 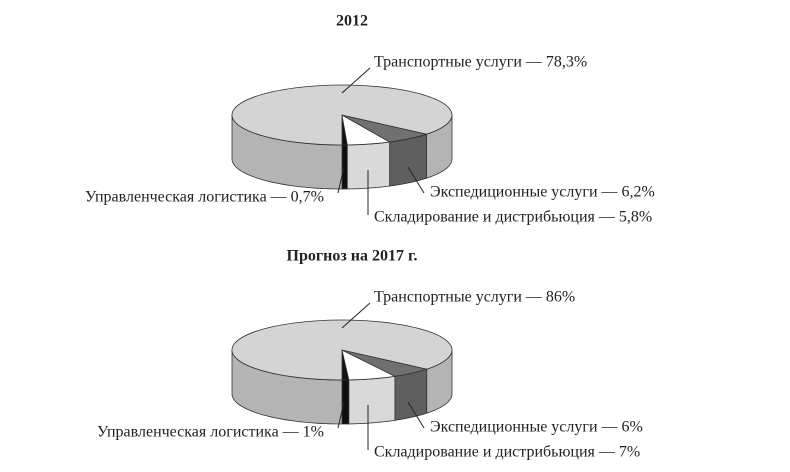 I want to click on data-label: Складирование и дистрибьюция — 7%, so click(x=507, y=452).